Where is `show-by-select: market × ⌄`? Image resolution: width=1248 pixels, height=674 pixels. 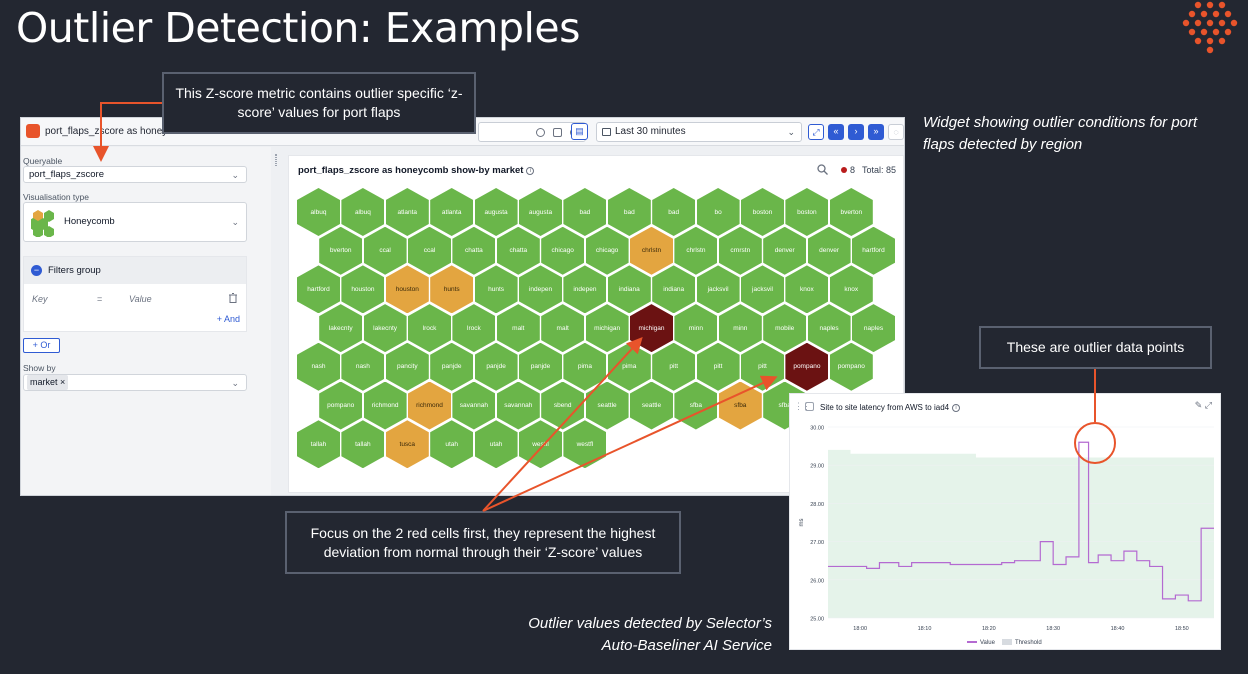
show-by-select: market × ⌄ is located at coordinates (135, 382).